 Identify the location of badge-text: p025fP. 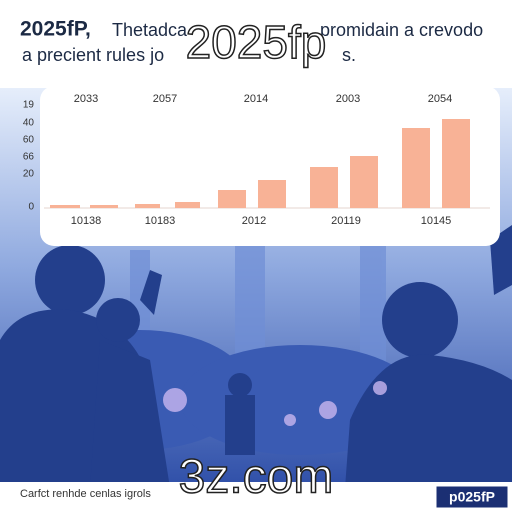
(472, 497).